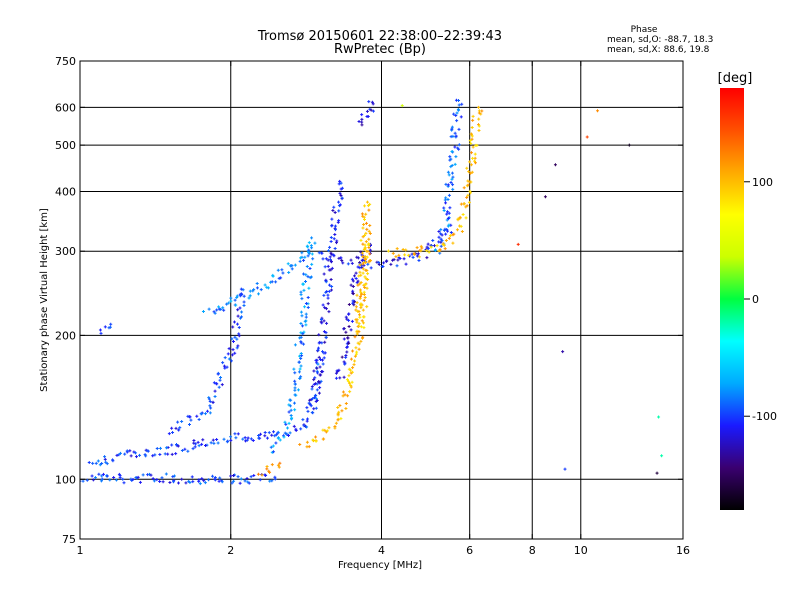  What do you see at coordinates (764, 416) in the screenshot?
I see `colorbar-tick-label: -100` at bounding box center [764, 416].